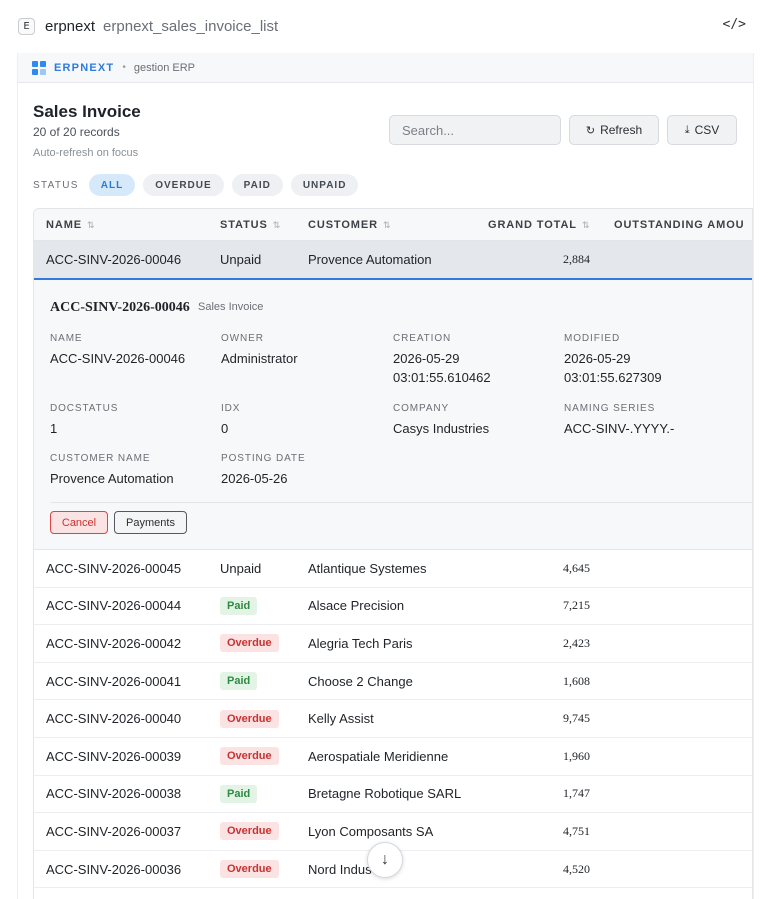 The width and height of the screenshot is (772, 899). I want to click on column-header-customer: CUSTOMER ⇅, so click(349, 225).